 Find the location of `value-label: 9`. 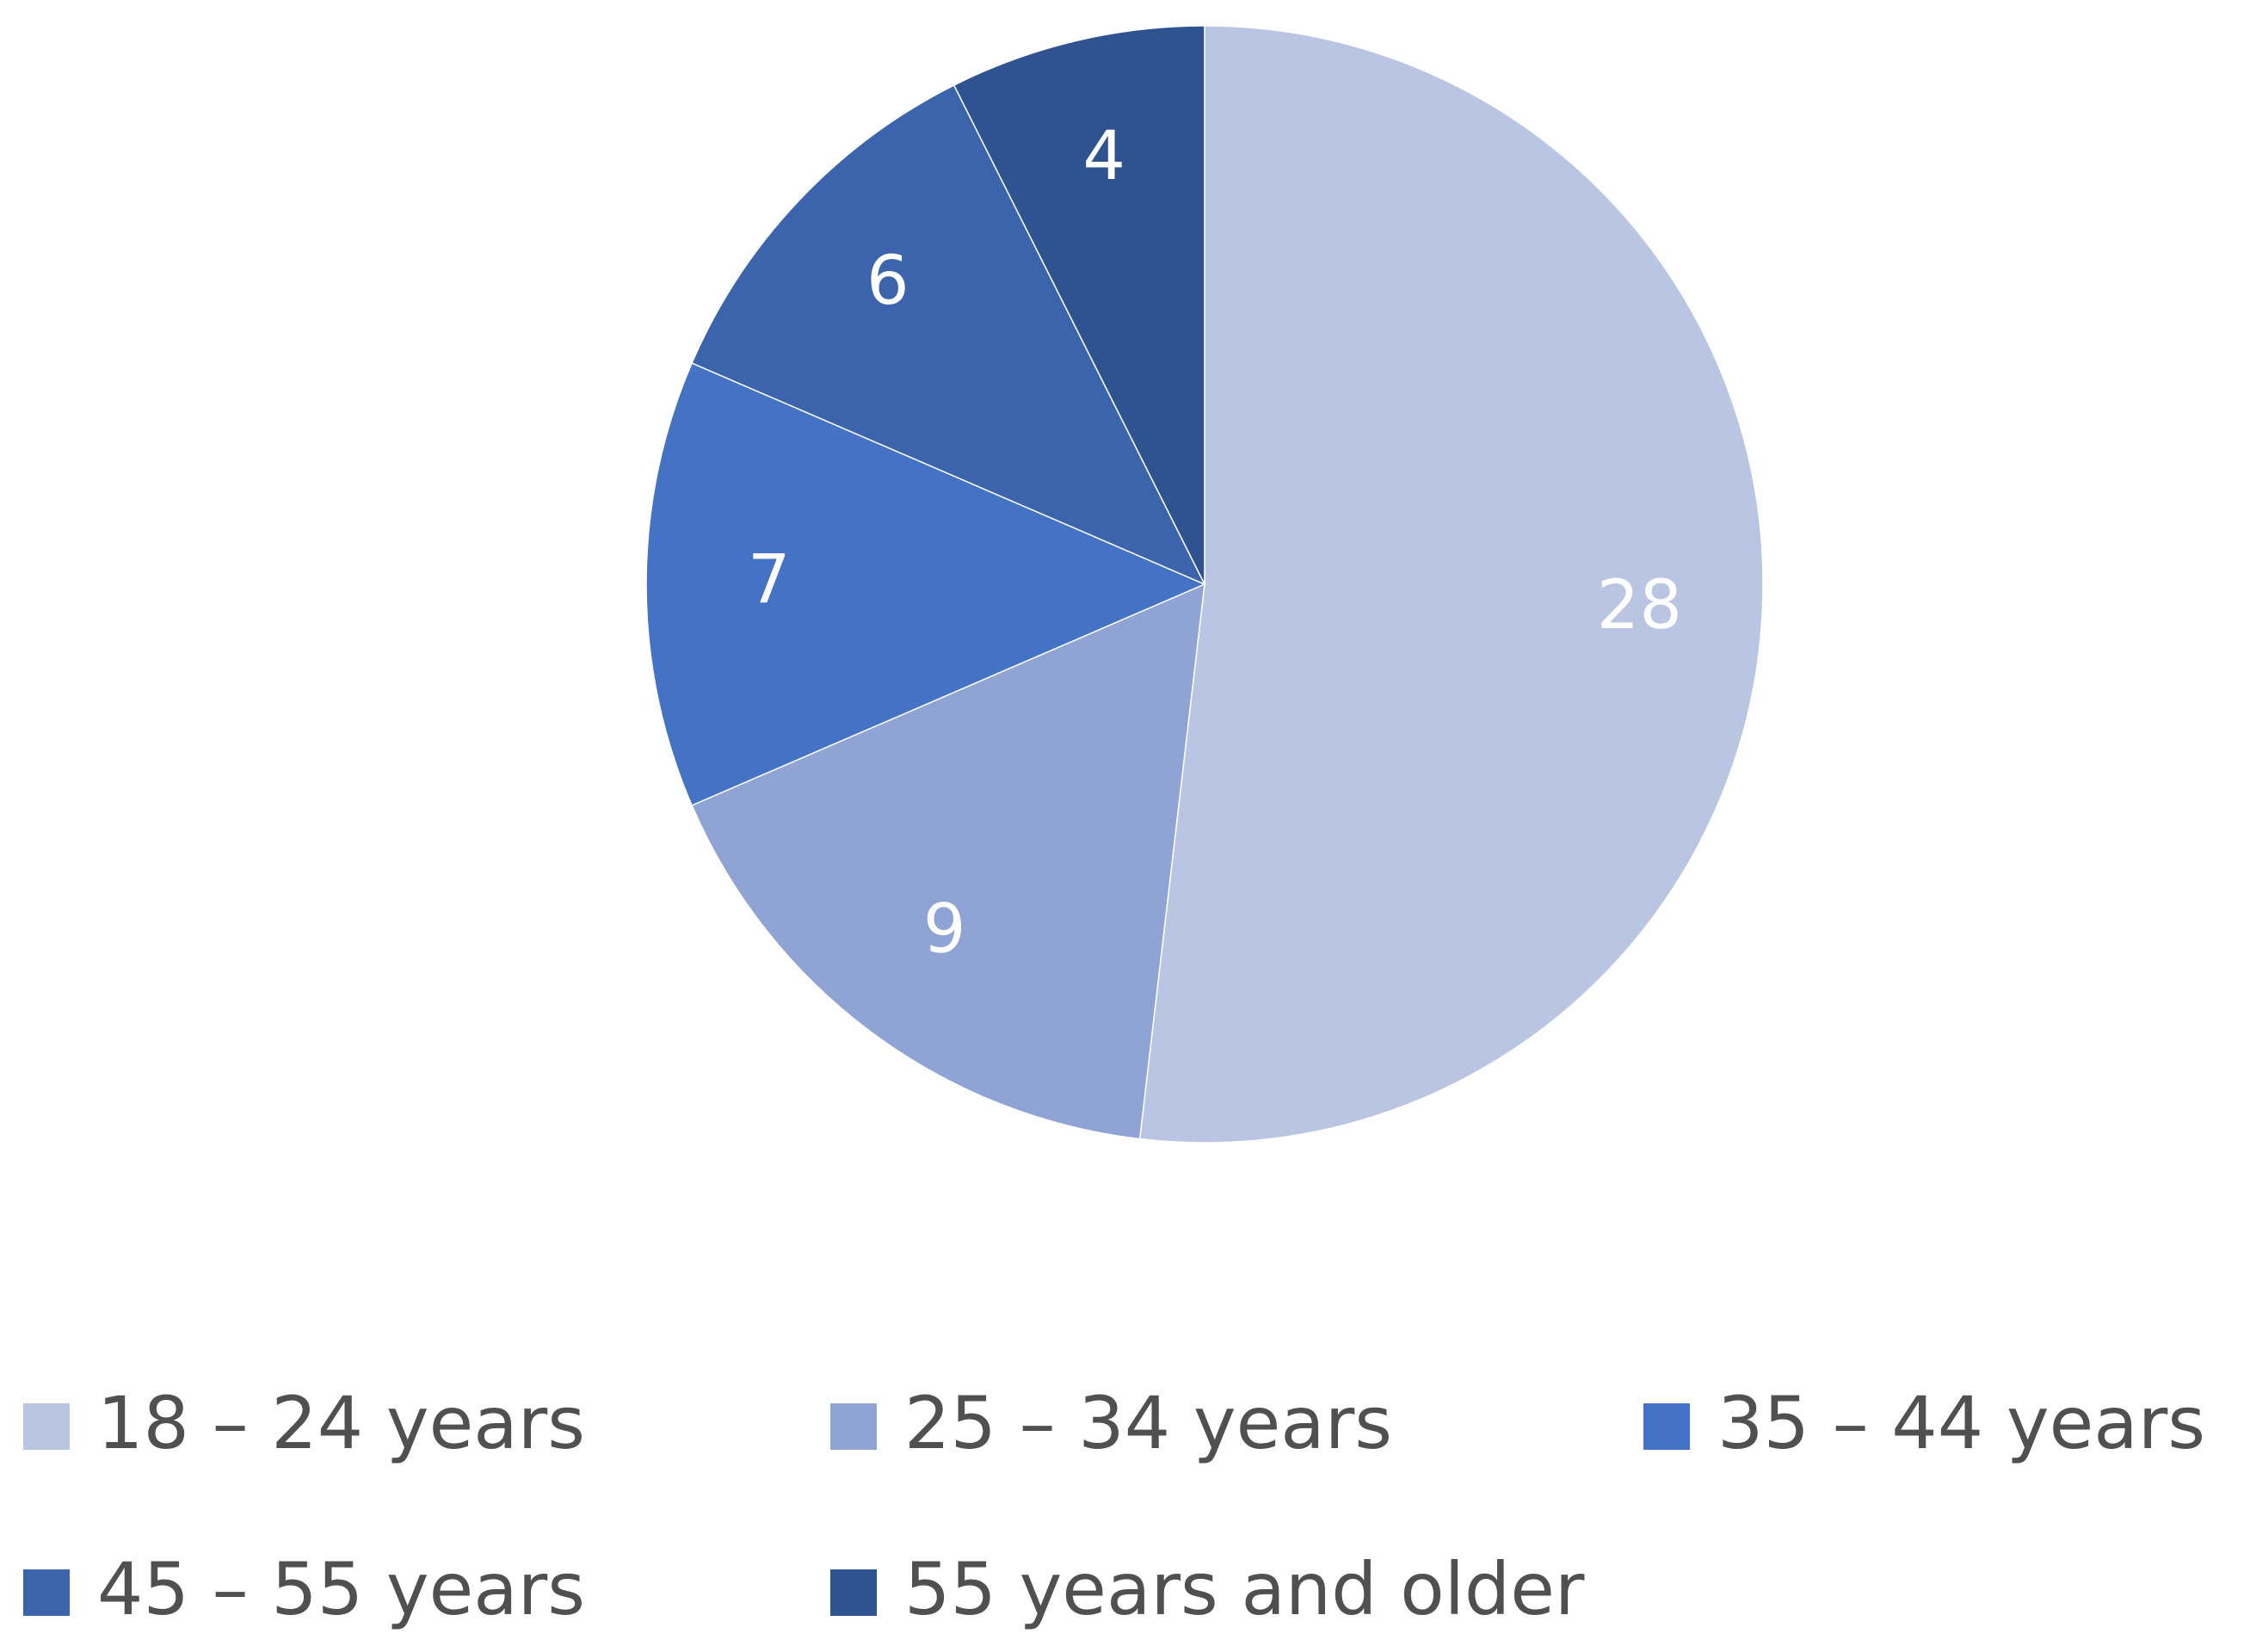

value-label: 9 is located at coordinates (944, 930).